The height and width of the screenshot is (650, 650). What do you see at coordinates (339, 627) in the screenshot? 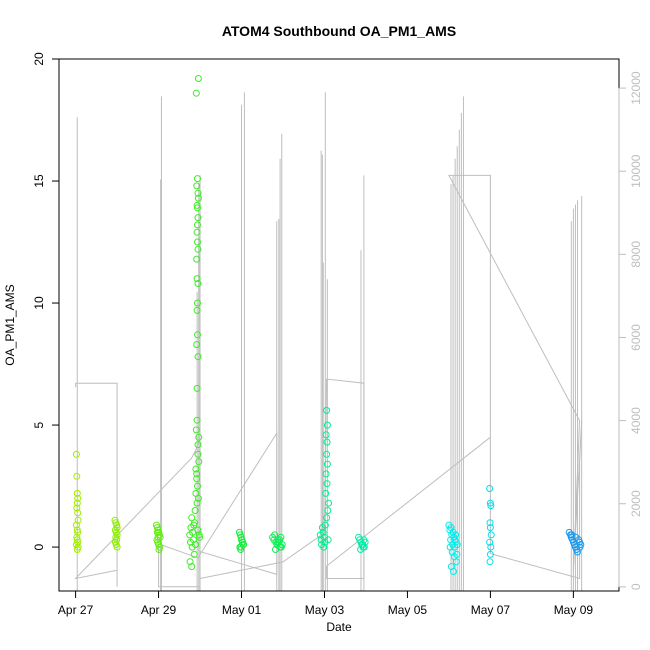
I see `x-axis-label: Date` at bounding box center [339, 627].